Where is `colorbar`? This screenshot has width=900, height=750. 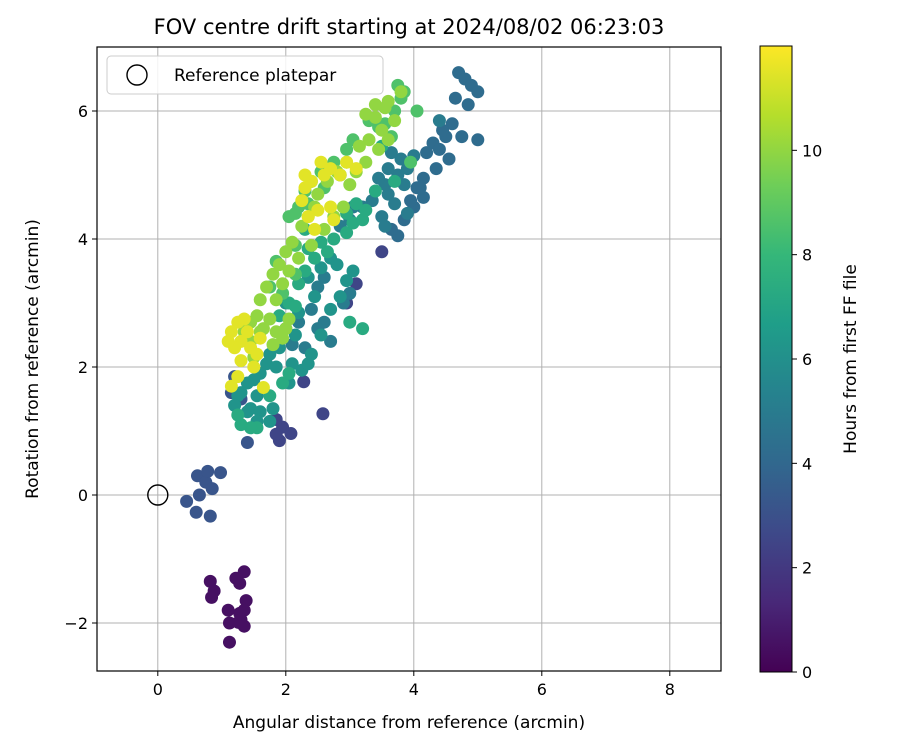
colorbar is located at coordinates (776, 359).